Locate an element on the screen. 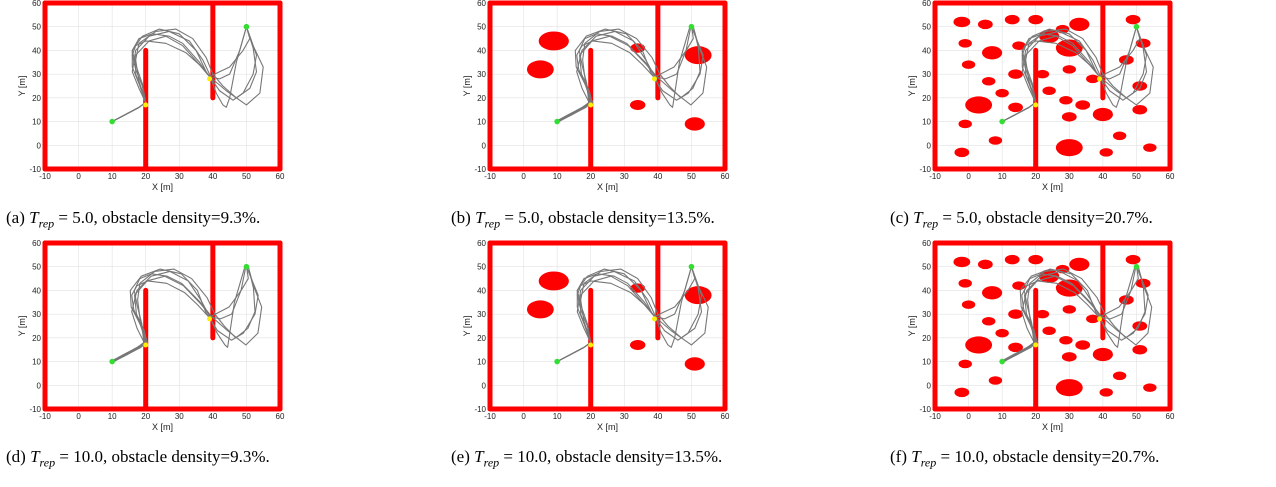 Image resolution: width=1276 pixels, height=487 pixels. x-tick-label: 20 is located at coordinates (1035, 176).